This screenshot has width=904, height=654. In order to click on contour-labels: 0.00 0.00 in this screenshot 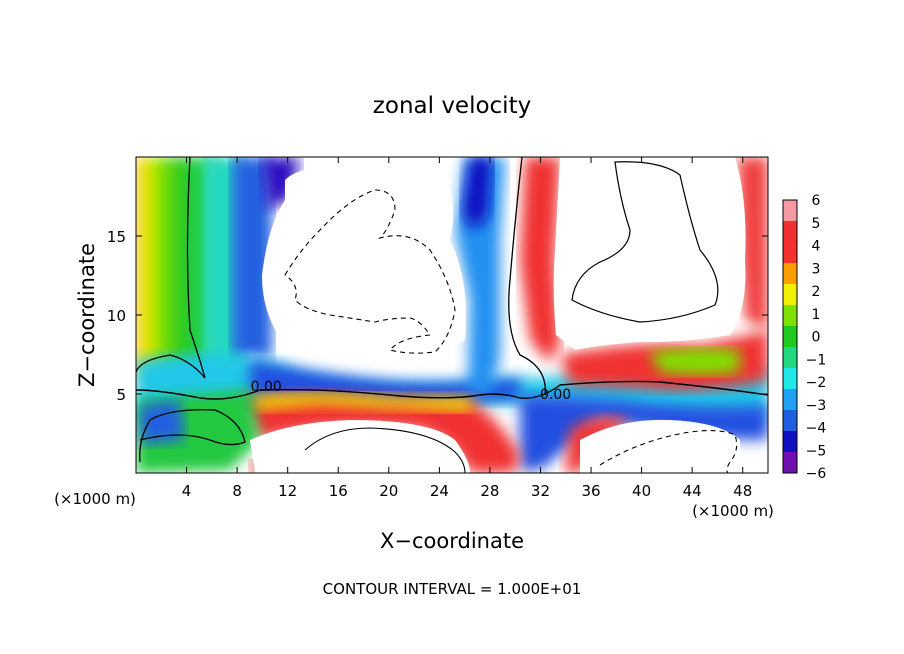, I will do `click(411, 391)`.